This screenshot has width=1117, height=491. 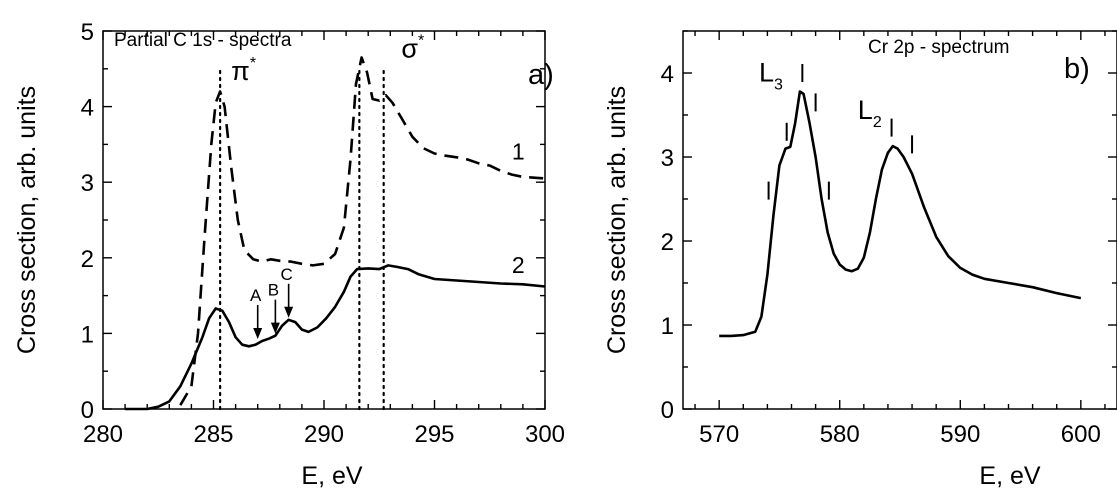 I want to click on panel-a-guide-lines, so click(x=302, y=240).